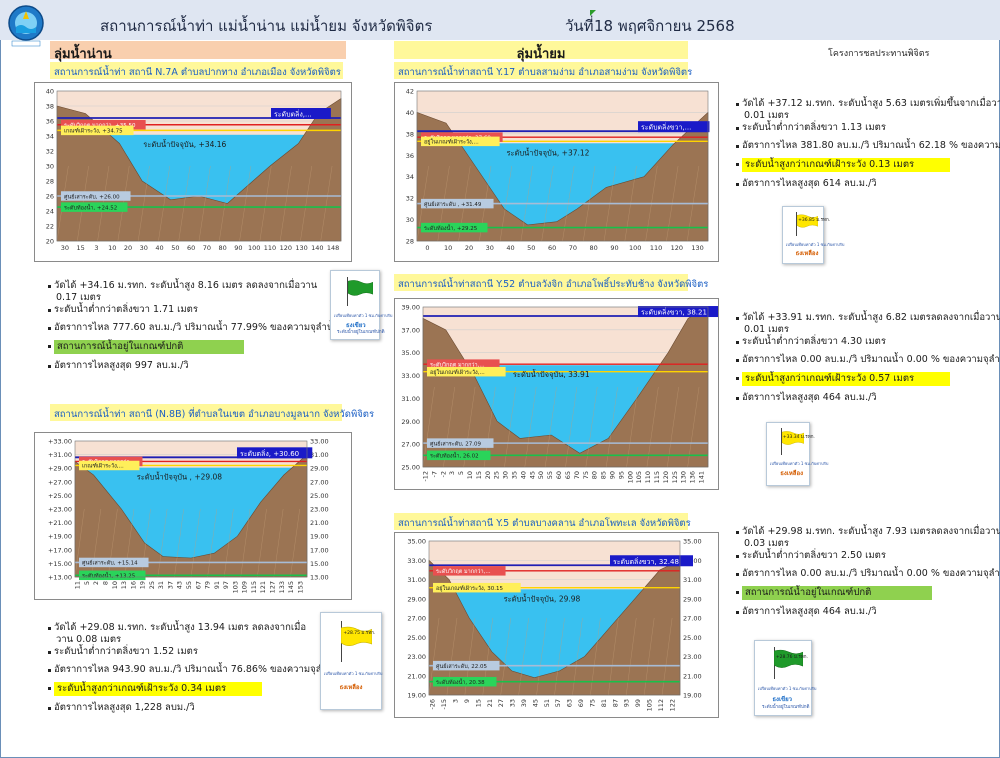 Image resolution: width=1000 pixels, height=758 pixels. What do you see at coordinates (809, 183) in the screenshot?
I see `info-text: อัตราการไหลสูงสุด 614 ลบ.ม./วิ` at bounding box center [809, 183].